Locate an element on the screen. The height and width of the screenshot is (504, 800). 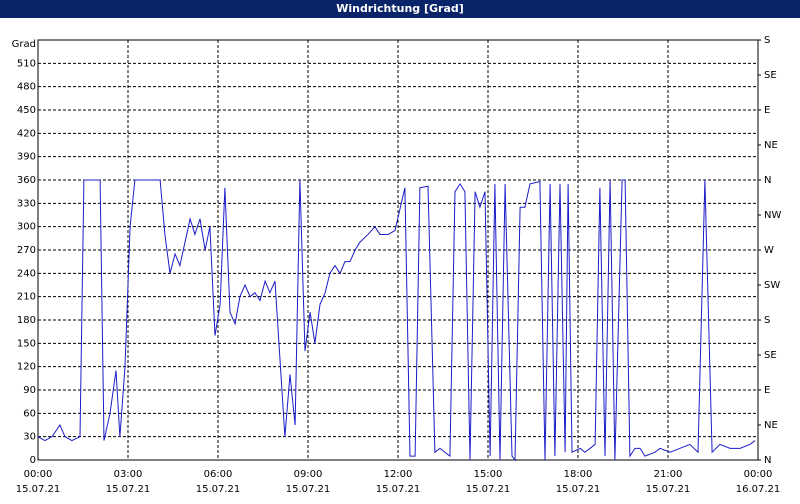
x-tick-label: 15:00 is located at coordinates (488, 474).